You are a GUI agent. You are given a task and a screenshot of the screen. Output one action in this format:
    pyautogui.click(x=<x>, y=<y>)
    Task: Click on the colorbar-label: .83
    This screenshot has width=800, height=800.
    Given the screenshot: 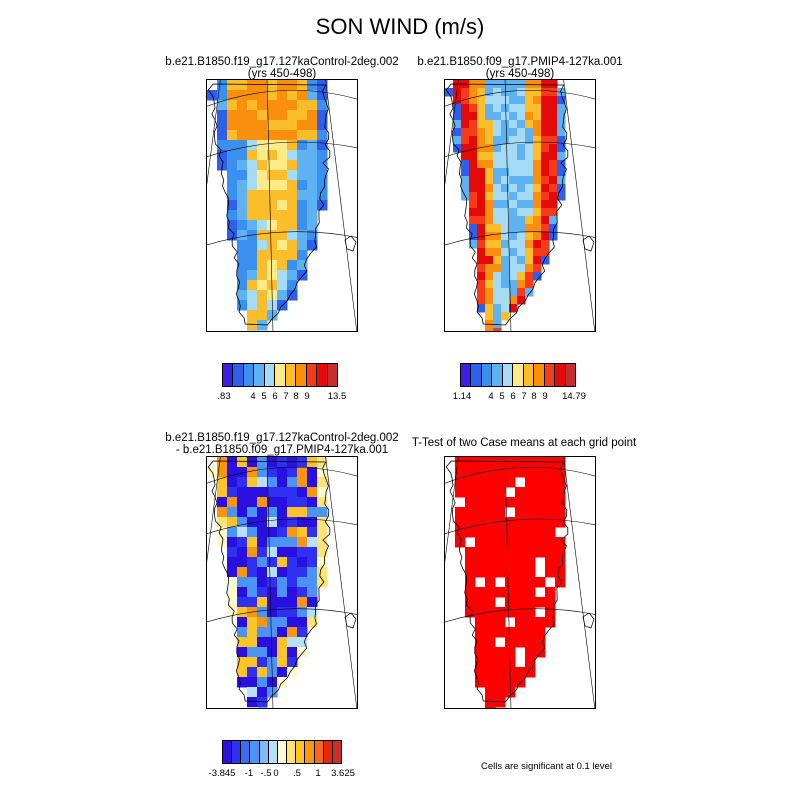 What is the action you would take?
    pyautogui.click(x=224, y=396)
    